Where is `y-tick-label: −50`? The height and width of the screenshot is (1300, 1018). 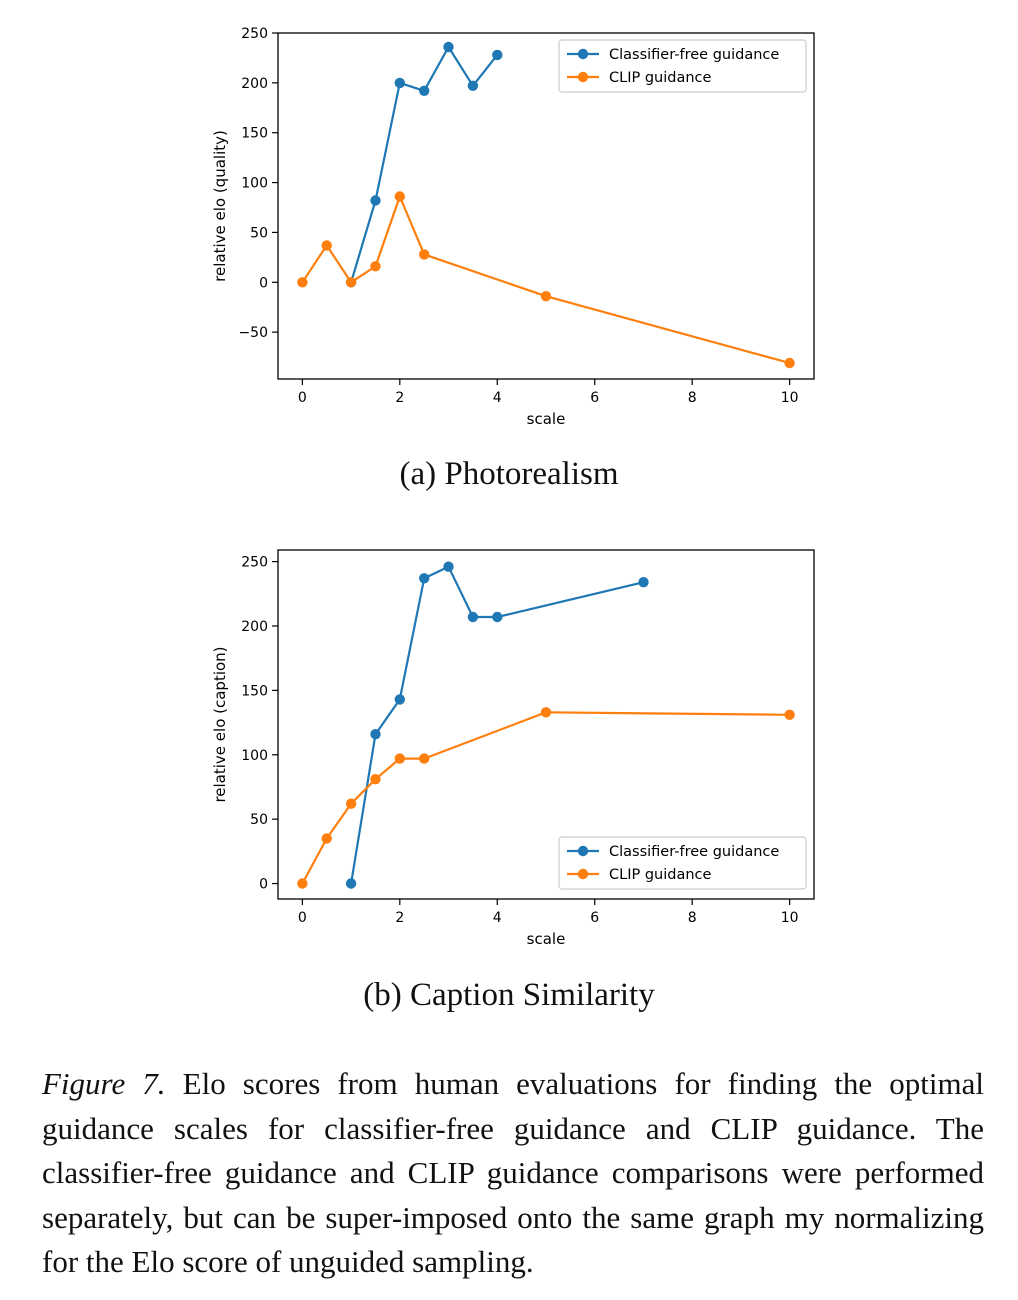
y-tick-label: −50 is located at coordinates (253, 333).